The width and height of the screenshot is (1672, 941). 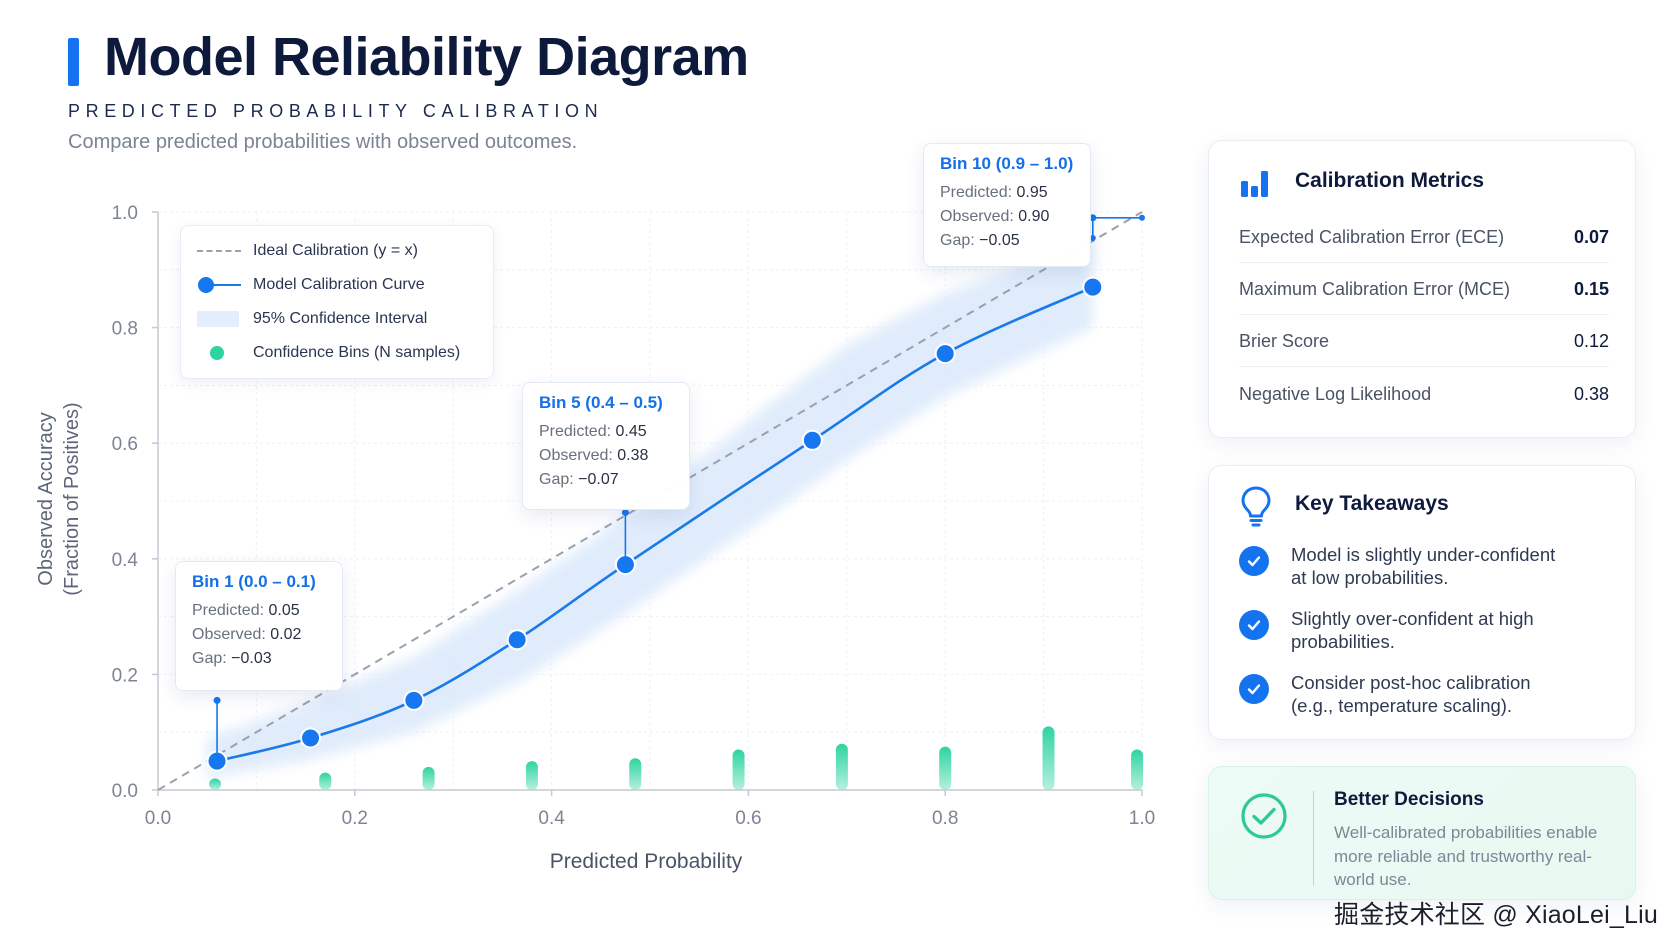 What do you see at coordinates (1591, 237) in the screenshot?
I see `metric-value: 0.07` at bounding box center [1591, 237].